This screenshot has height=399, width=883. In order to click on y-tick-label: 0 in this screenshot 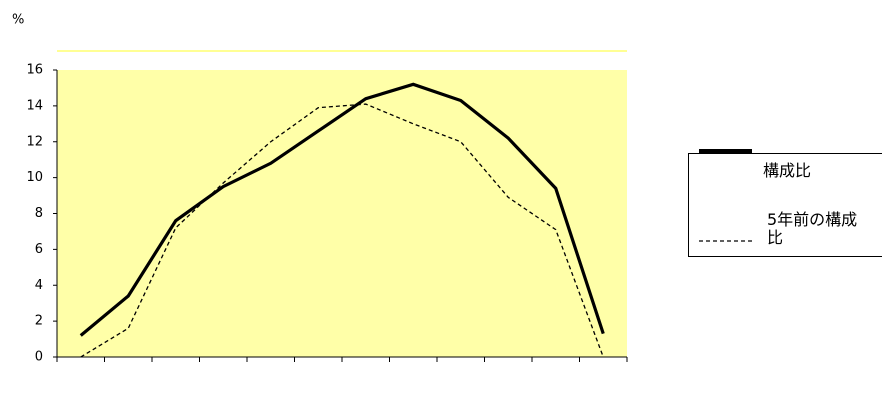, I will do `click(39, 357)`.